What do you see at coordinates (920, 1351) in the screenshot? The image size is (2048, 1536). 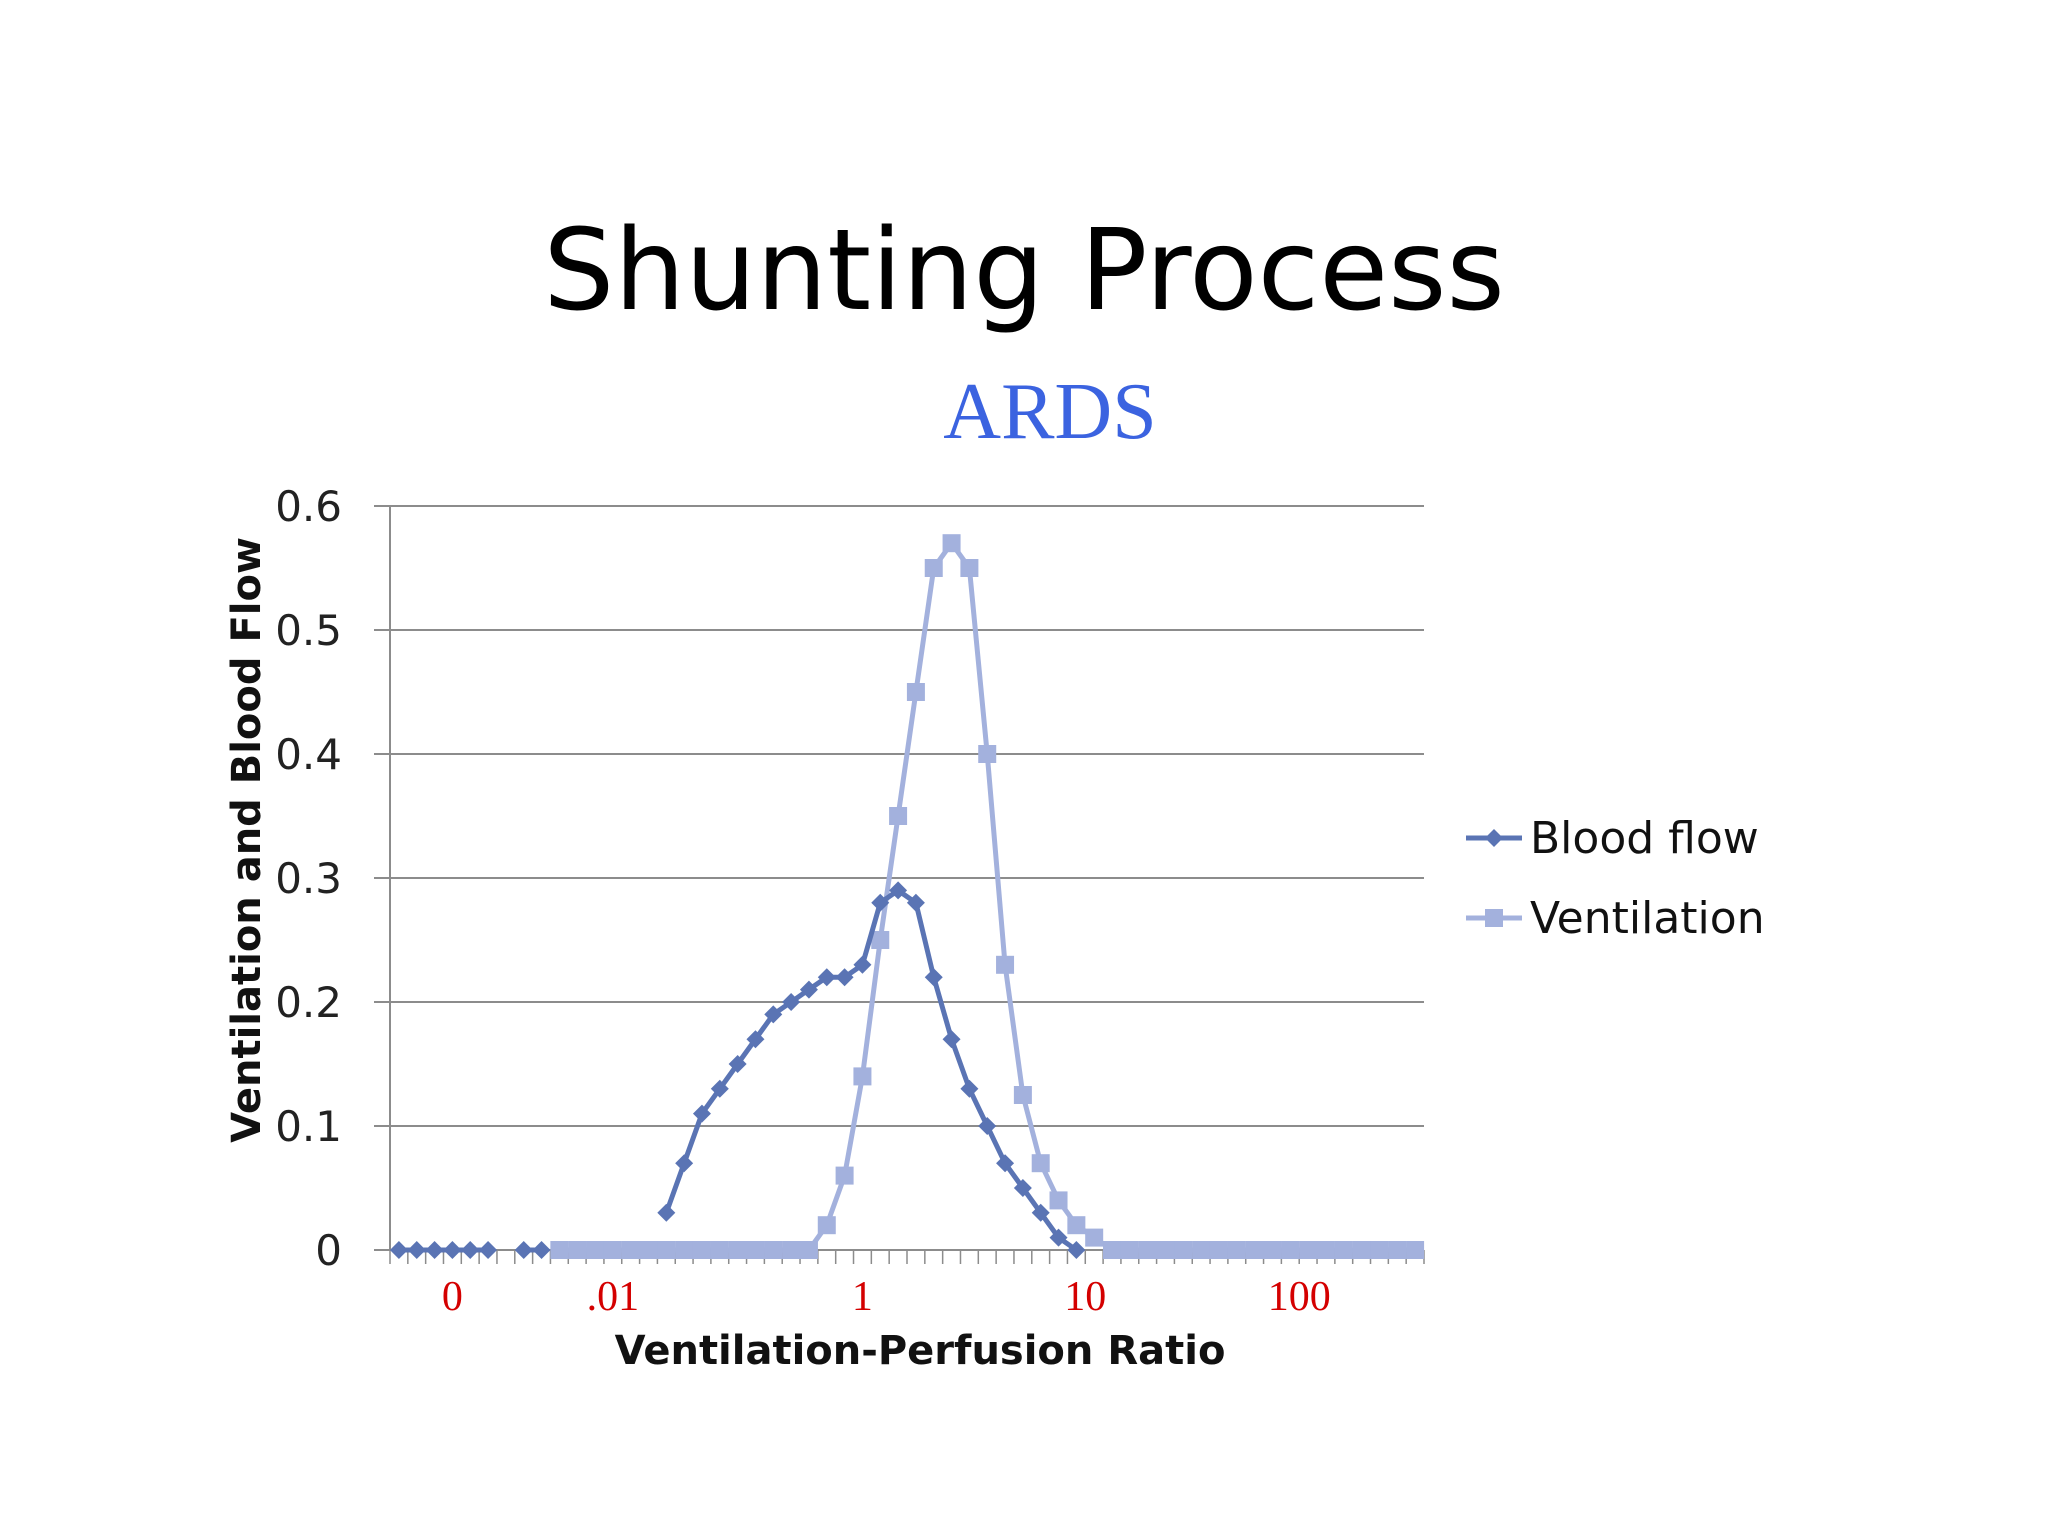 I see `x-axis-title: Ventilation-Perfusion Ratio` at bounding box center [920, 1351].